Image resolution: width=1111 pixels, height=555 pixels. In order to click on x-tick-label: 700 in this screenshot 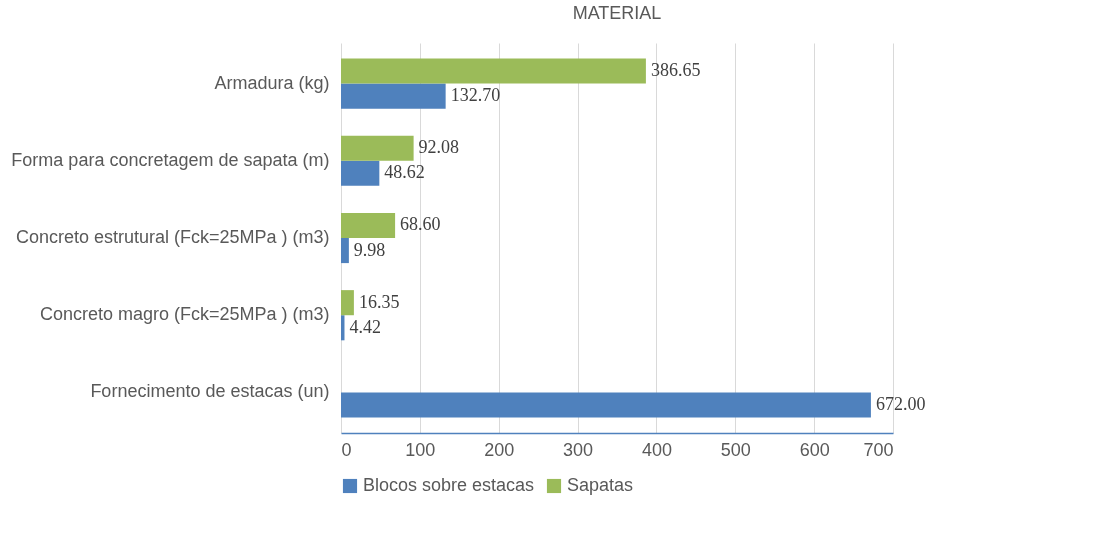, I will do `click(878, 449)`.